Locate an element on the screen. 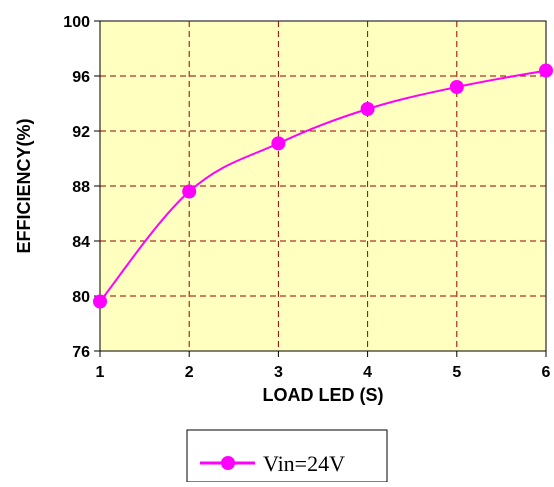 This screenshot has width=554, height=487. y-tick-label: 80 is located at coordinates (81, 297).